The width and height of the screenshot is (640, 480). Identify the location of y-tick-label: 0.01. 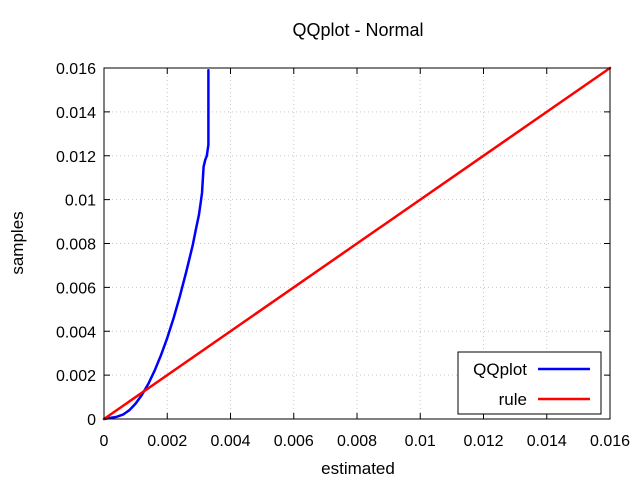
(80, 201).